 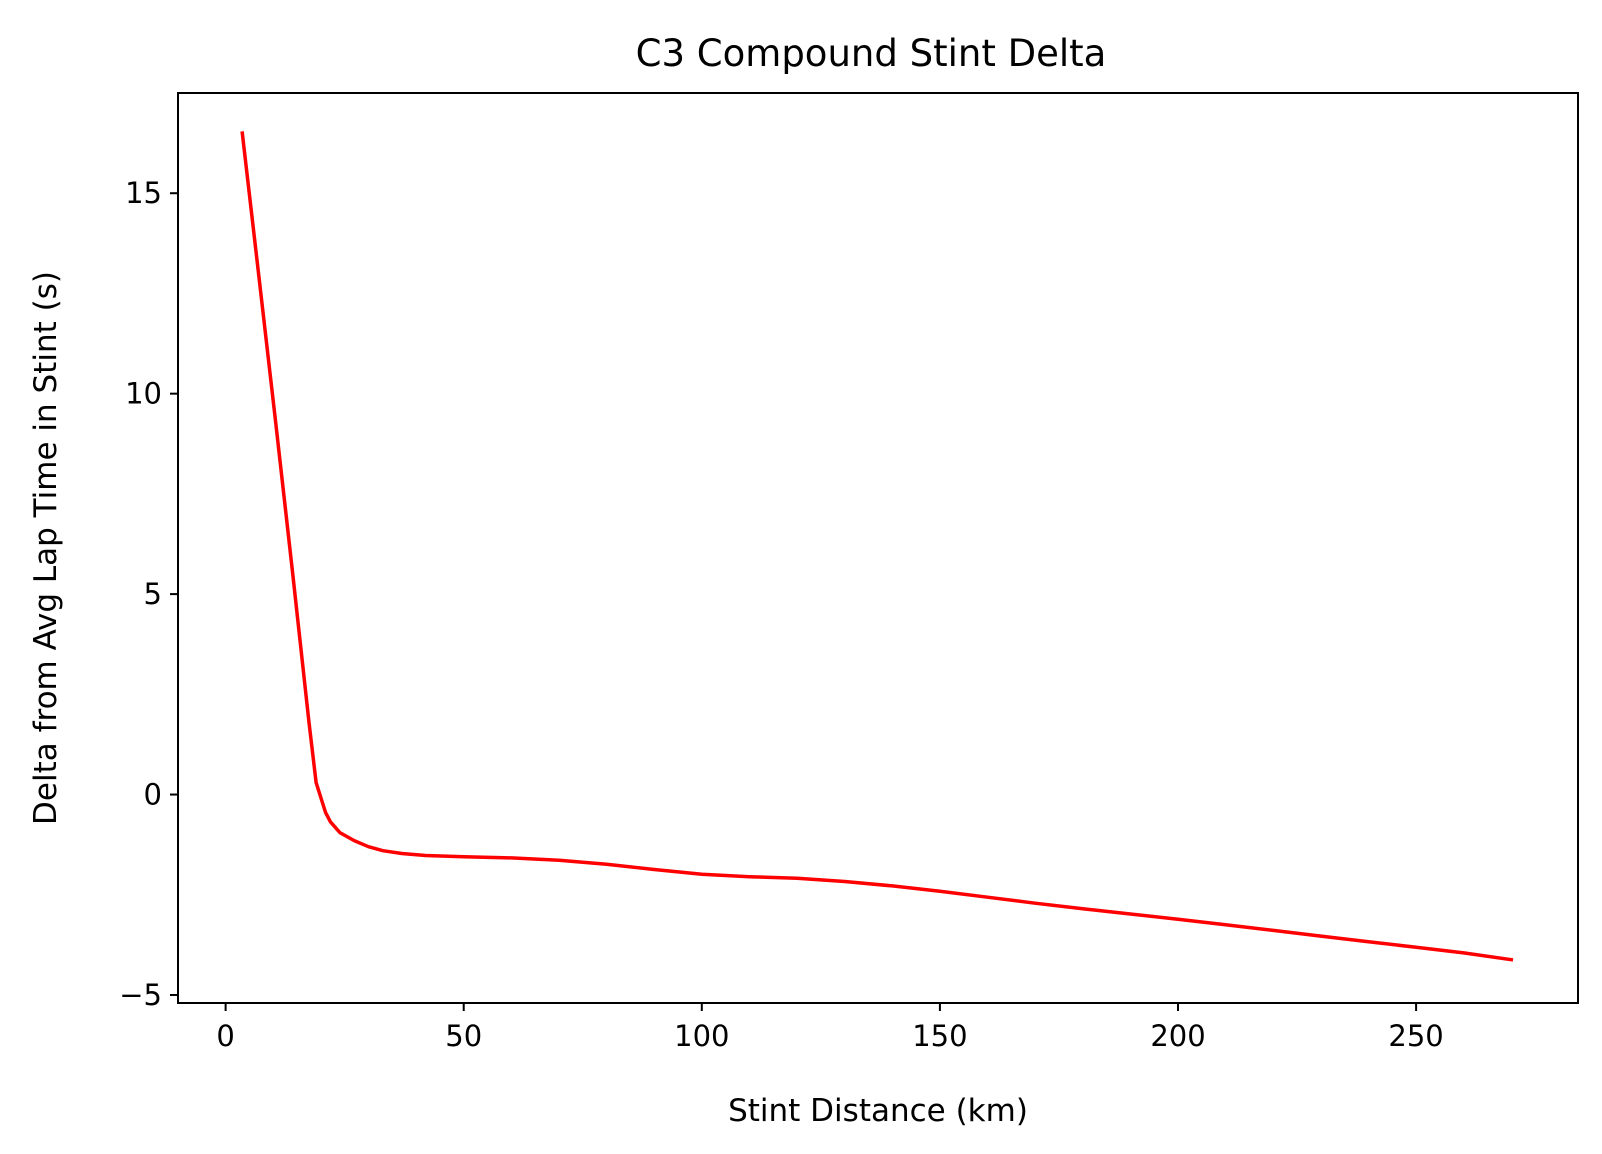 What do you see at coordinates (46, 548) in the screenshot?
I see `y-axis-label: Delta from Avg Lap Time in Stint (s)` at bounding box center [46, 548].